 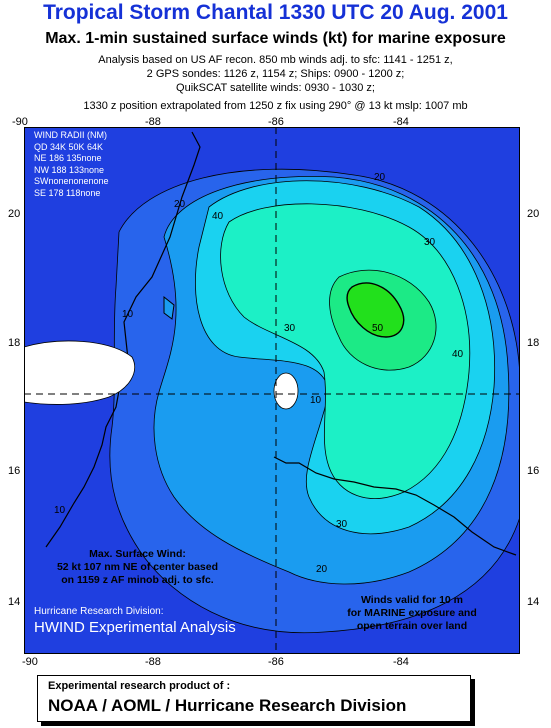 I want to click on lat-tick-left: 18, so click(x=14, y=343).